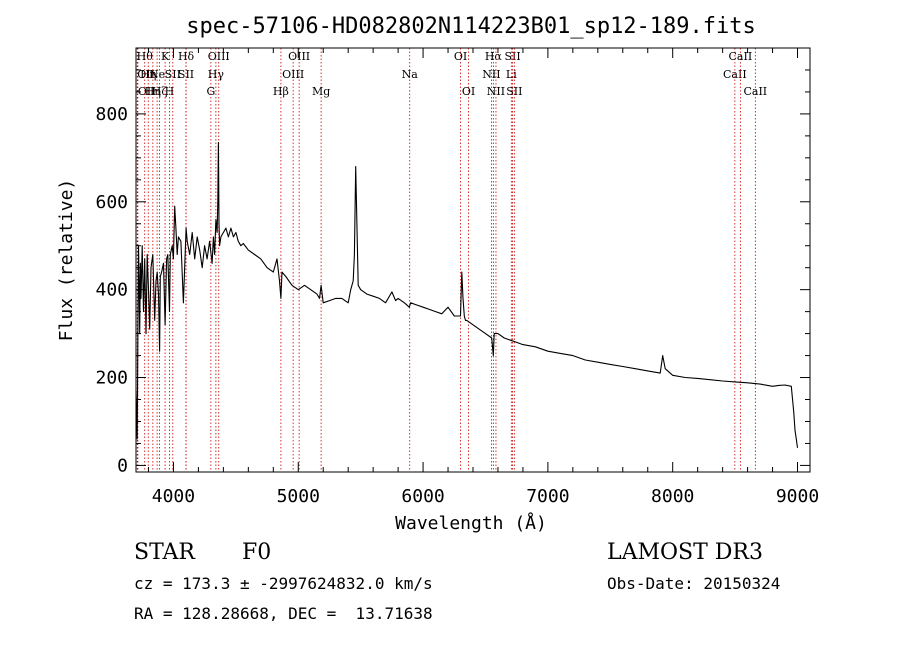 The width and height of the screenshot is (900, 649). Describe the element at coordinates (672, 496) in the screenshot. I see `x-tick-label: 8000` at that location.